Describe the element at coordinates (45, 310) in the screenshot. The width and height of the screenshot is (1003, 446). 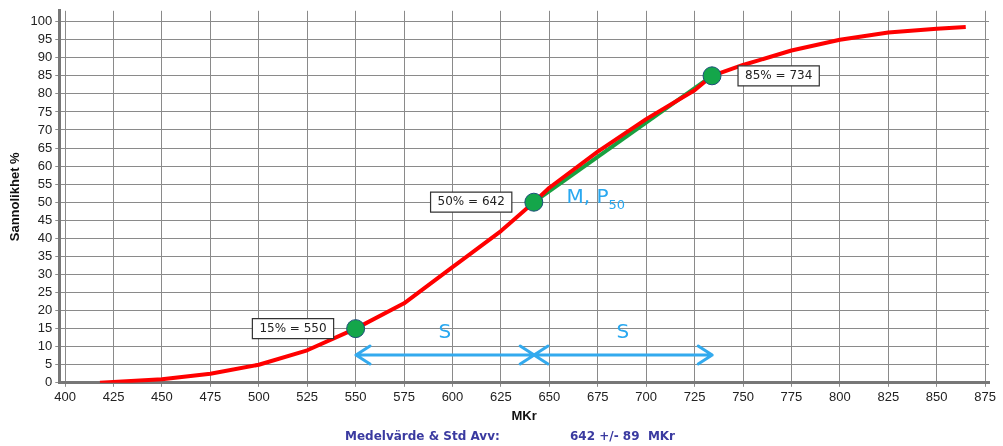
I see `y-tick-label: 20` at that location.